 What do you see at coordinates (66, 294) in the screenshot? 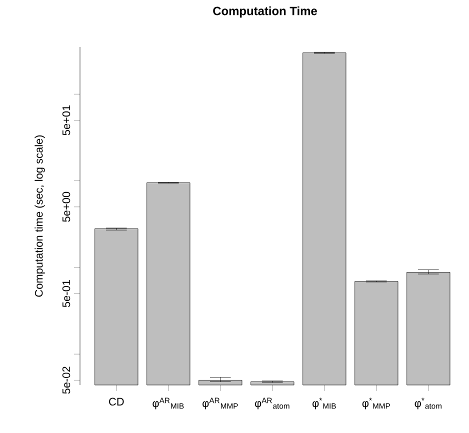
I see `y-tick-label: 5e-01` at bounding box center [66, 294].